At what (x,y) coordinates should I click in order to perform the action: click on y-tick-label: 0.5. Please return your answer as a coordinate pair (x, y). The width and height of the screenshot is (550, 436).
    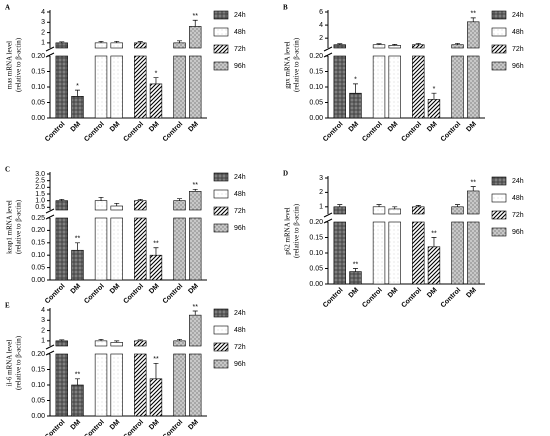
    Looking at the image, I should click on (40, 207).